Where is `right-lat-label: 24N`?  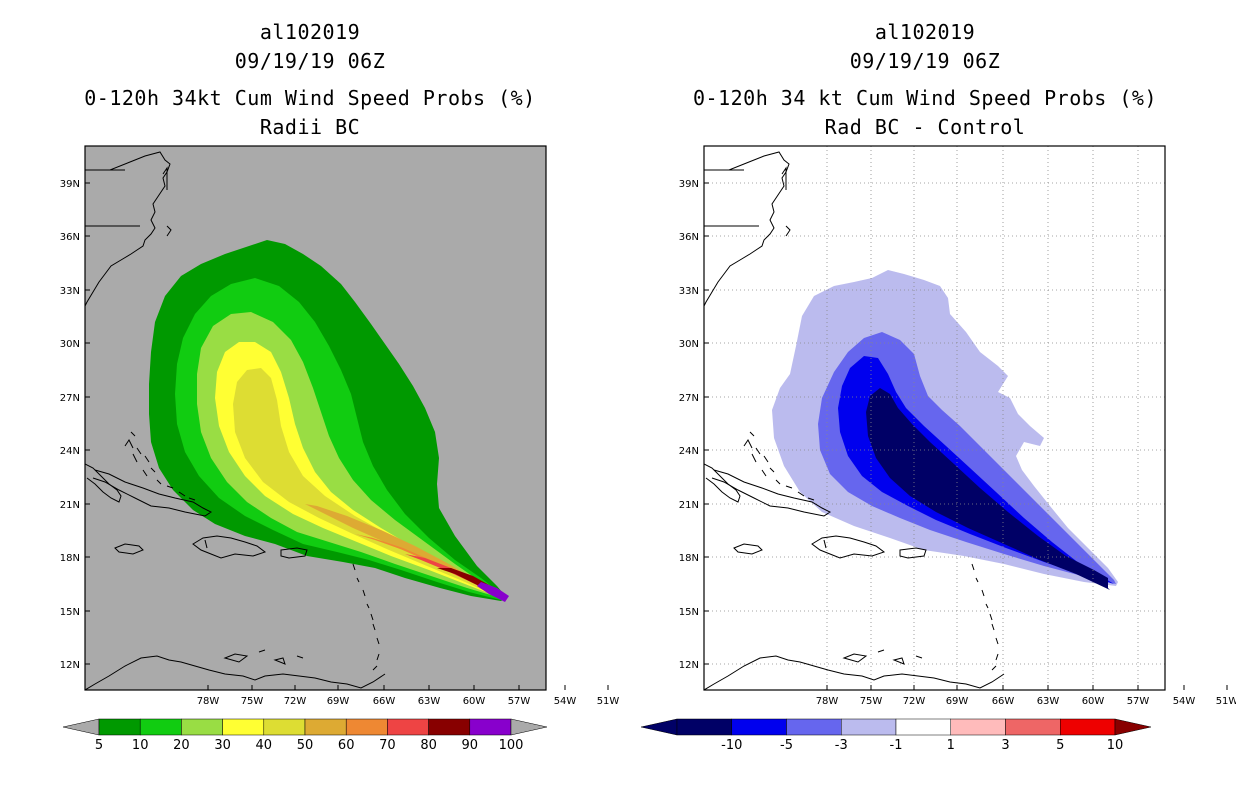
right-lat-label: 24N is located at coordinates (689, 451).